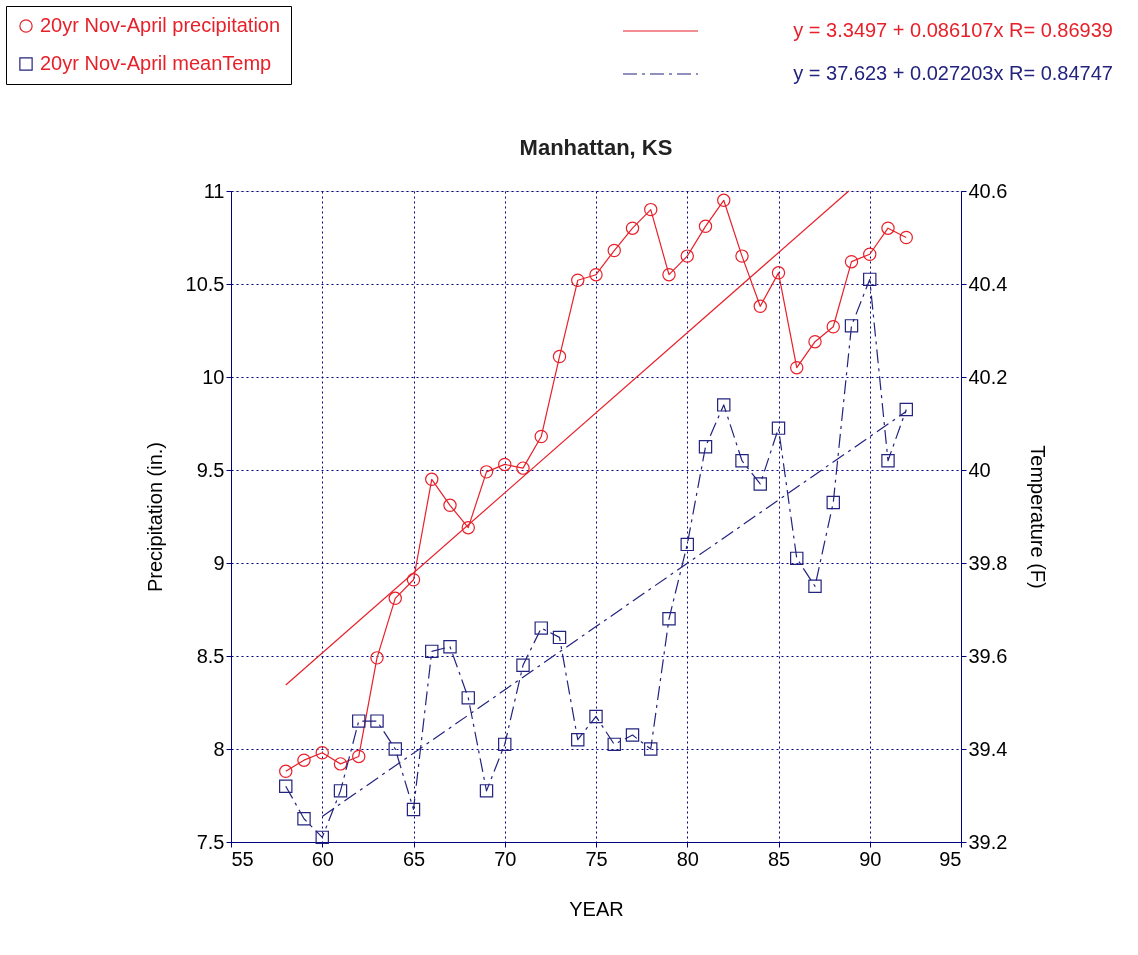 This screenshot has height=955, width=1138. I want to click on y-tick-label: 8.5, so click(210, 655).